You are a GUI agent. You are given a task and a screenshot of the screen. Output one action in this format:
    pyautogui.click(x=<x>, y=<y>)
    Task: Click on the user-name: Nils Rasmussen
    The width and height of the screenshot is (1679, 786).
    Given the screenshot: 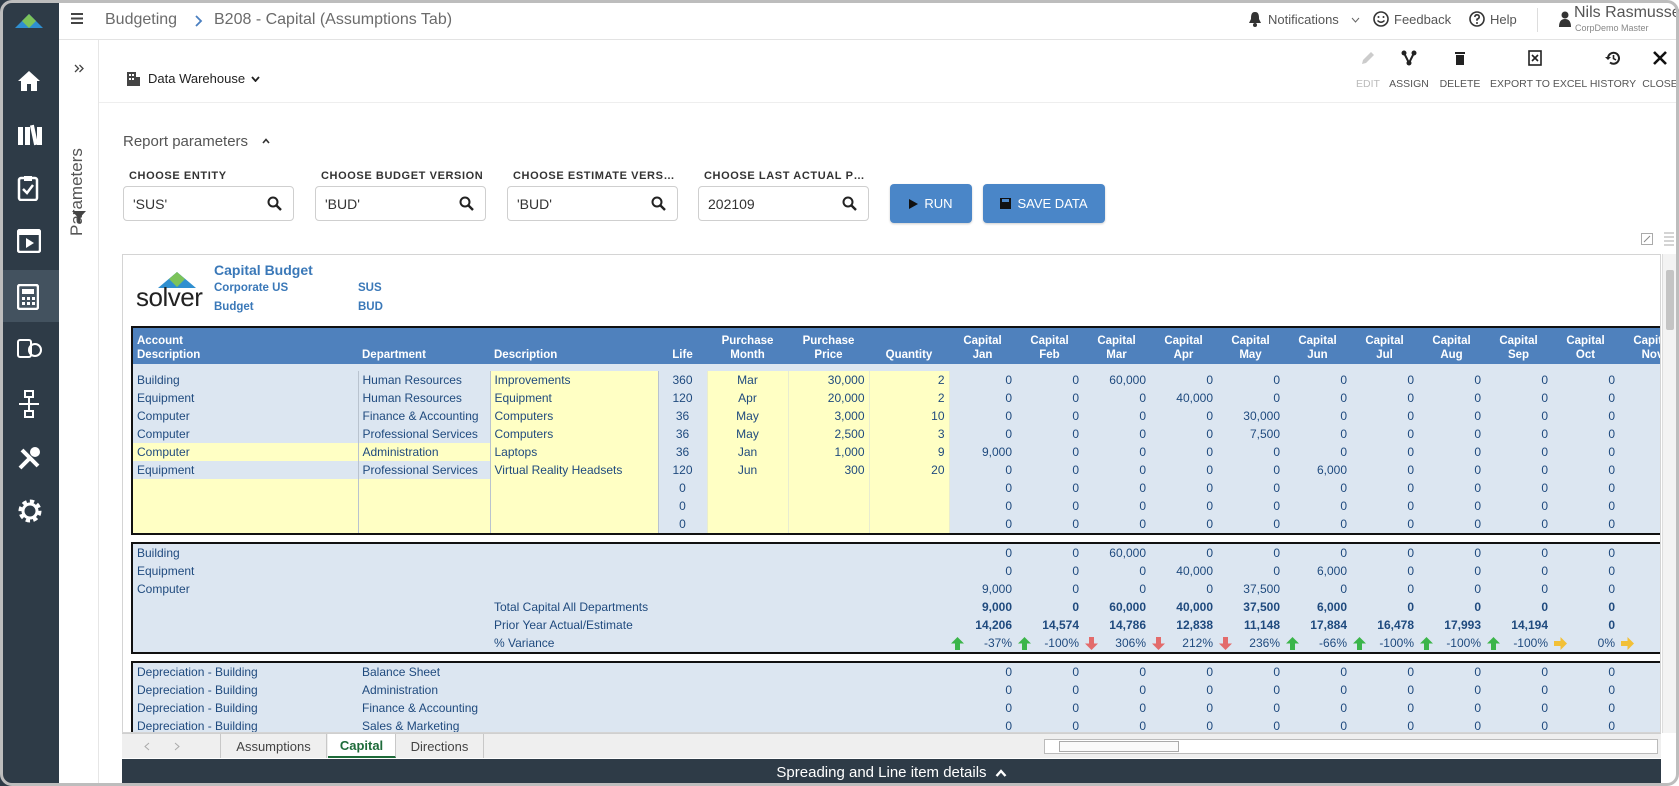 What is the action you would take?
    pyautogui.click(x=1626, y=12)
    